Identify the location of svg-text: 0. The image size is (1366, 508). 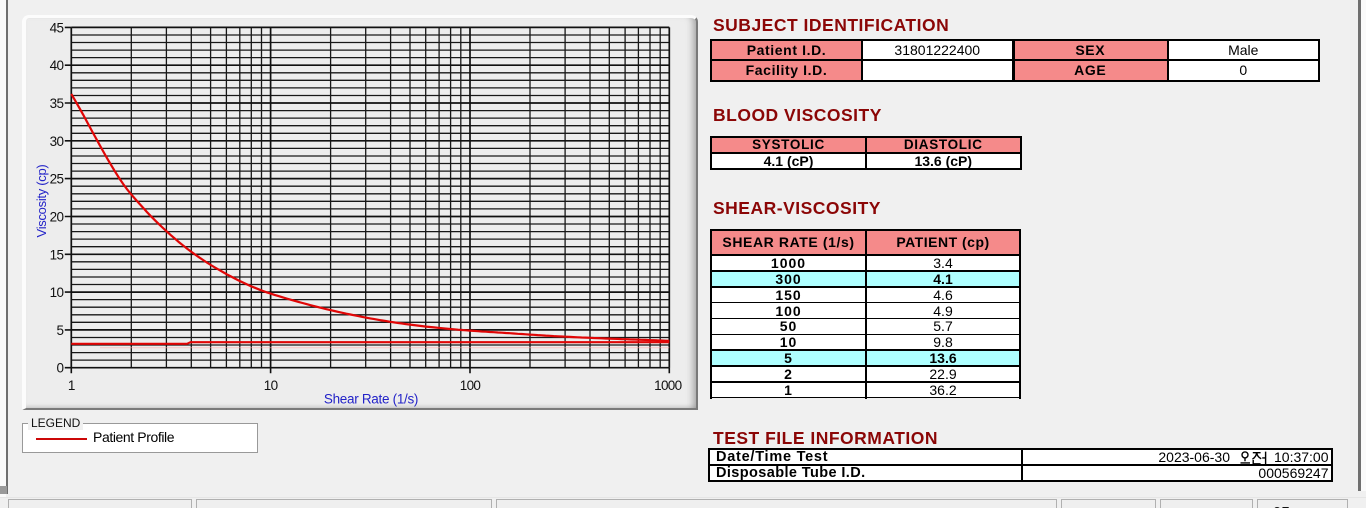
(59, 368).